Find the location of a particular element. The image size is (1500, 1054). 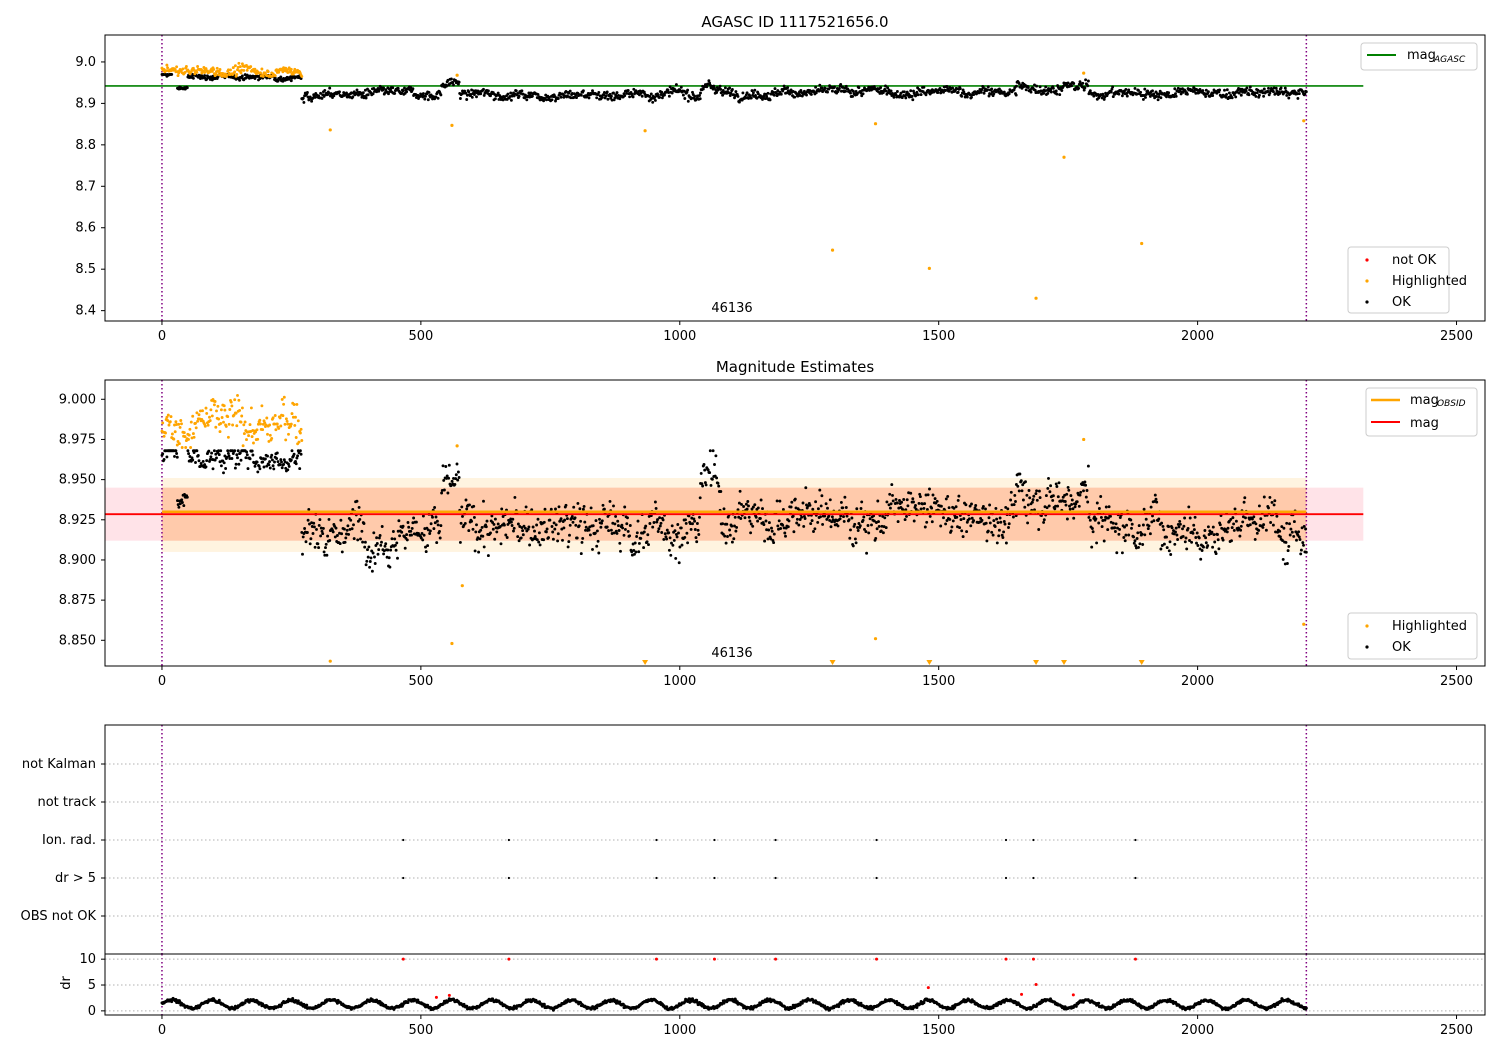

y-tick-label: 8.7 is located at coordinates (85, 186).